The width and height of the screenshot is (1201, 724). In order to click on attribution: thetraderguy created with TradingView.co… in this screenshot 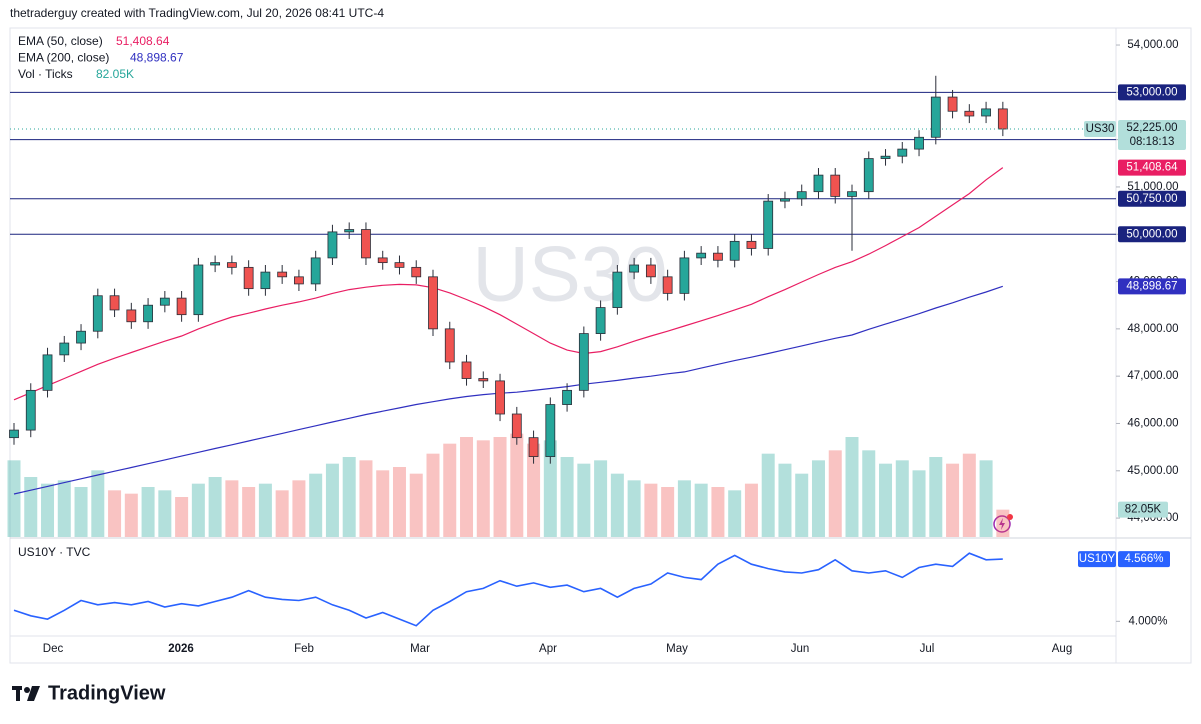, I will do `click(197, 13)`.